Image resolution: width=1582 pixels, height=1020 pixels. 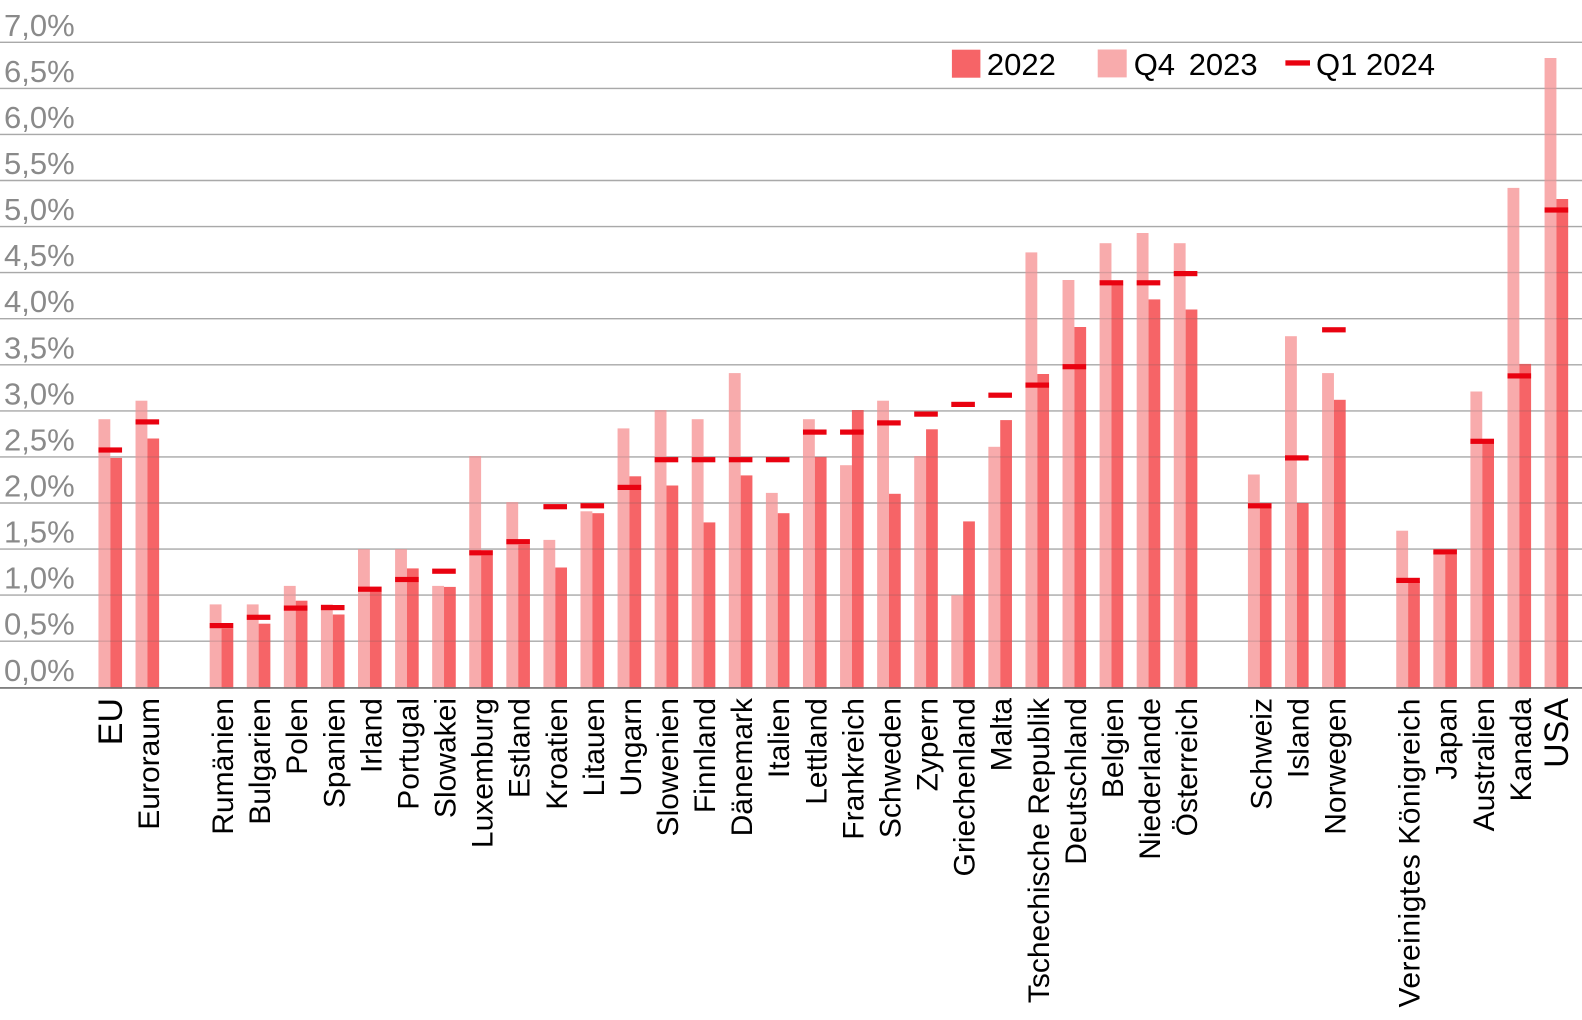 What do you see at coordinates (1113, 748) in the screenshot?
I see `svg-text: Belgien` at bounding box center [1113, 748].